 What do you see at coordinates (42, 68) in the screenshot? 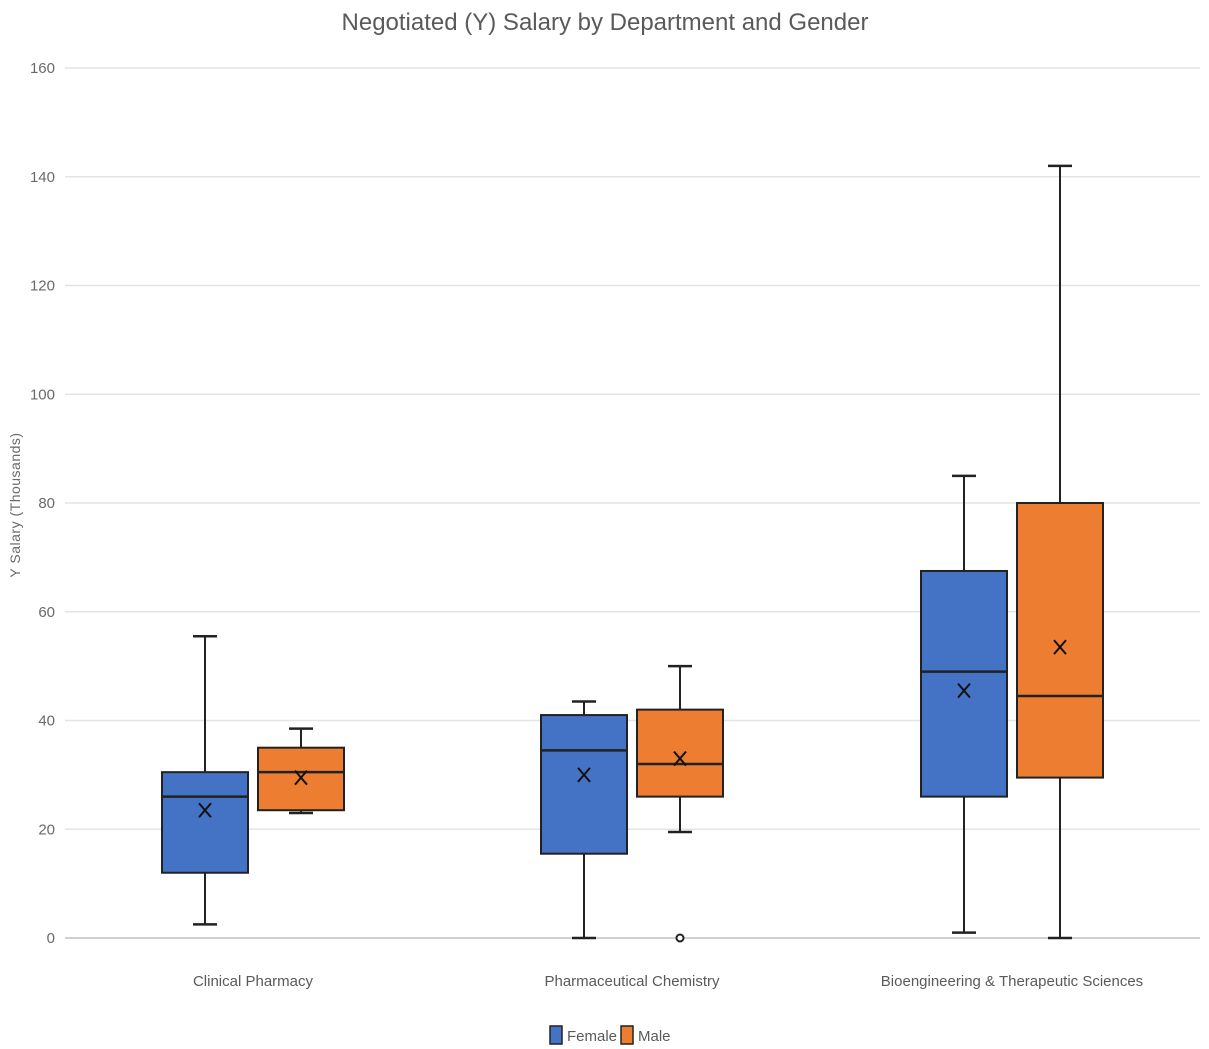
I see `y-tick-label: 160` at bounding box center [42, 68].